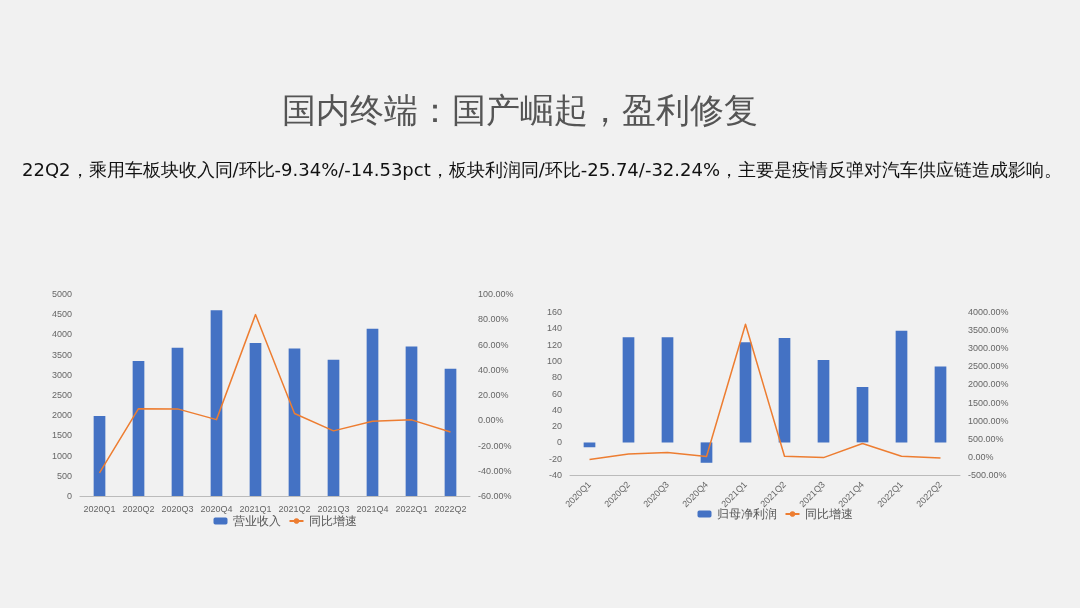 This screenshot has width=1080, height=608. I want to click on y2-tick-label: 2500.00%, so click(988, 366).